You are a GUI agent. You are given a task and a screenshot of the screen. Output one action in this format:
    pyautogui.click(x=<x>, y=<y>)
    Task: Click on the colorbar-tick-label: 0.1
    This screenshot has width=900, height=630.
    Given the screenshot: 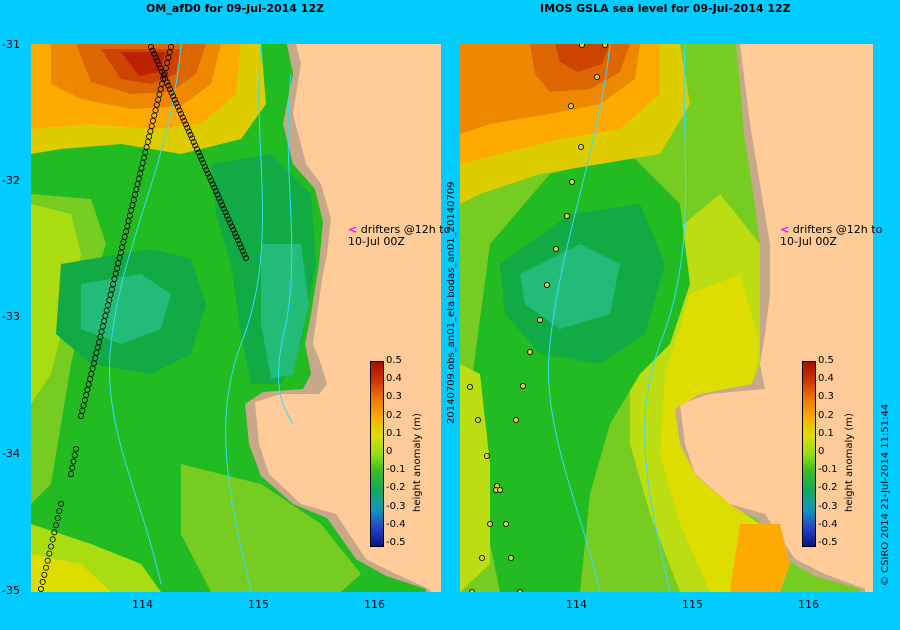 What is the action you would take?
    pyautogui.click(x=826, y=433)
    